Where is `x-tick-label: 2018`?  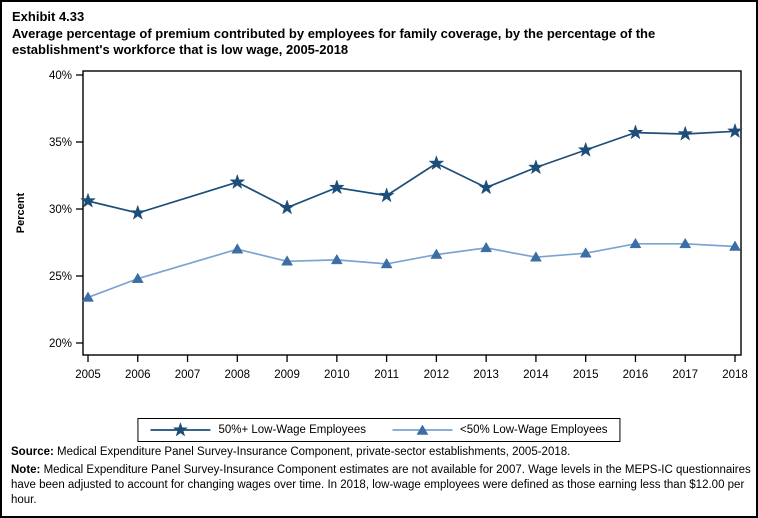
x-tick-label: 2018 is located at coordinates (735, 375).